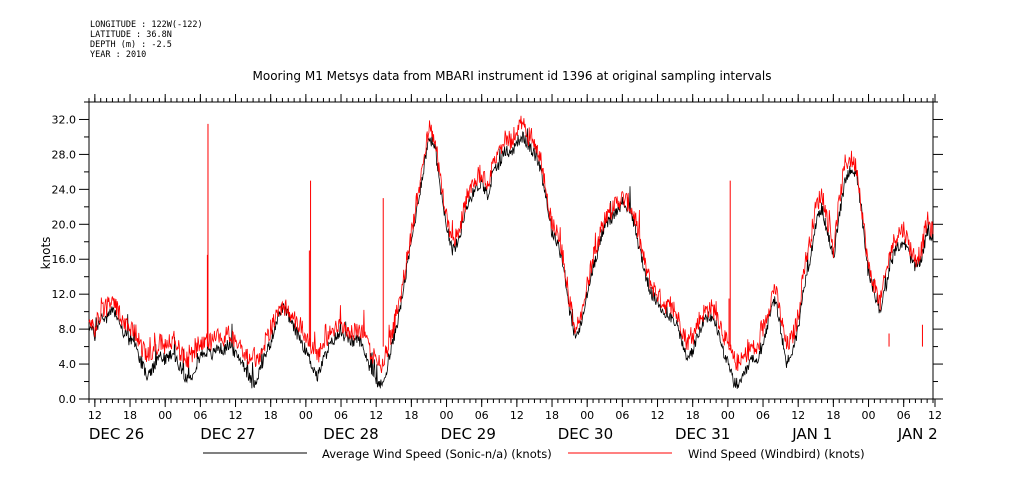 The width and height of the screenshot is (1009, 504). I want to click on y-tick-label: 0.0, so click(68, 399).